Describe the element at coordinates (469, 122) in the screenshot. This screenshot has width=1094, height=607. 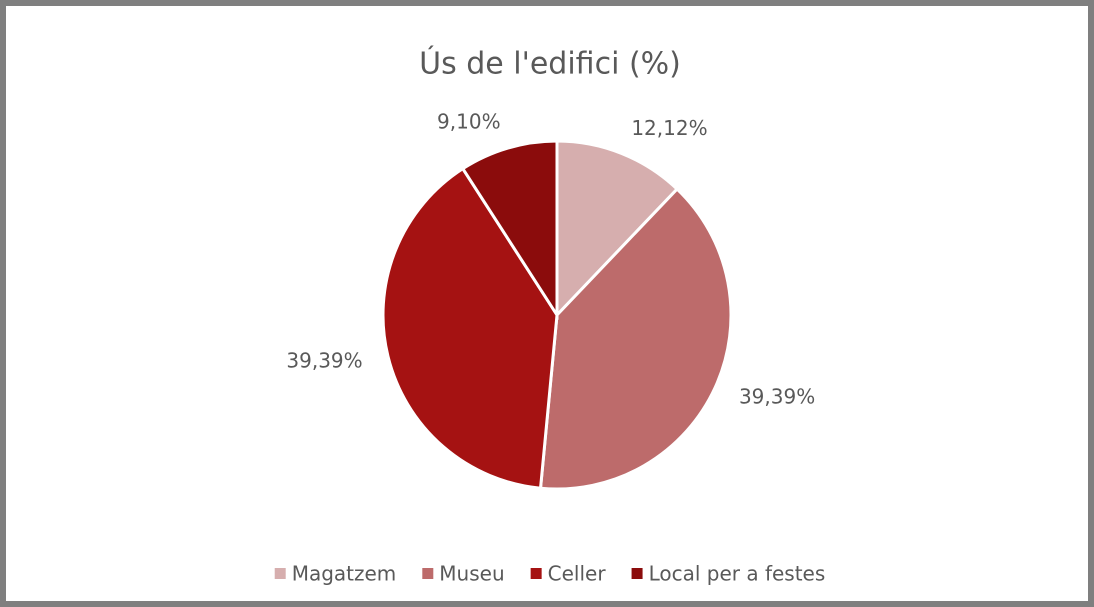
I see `data-label: 9,10%` at that location.